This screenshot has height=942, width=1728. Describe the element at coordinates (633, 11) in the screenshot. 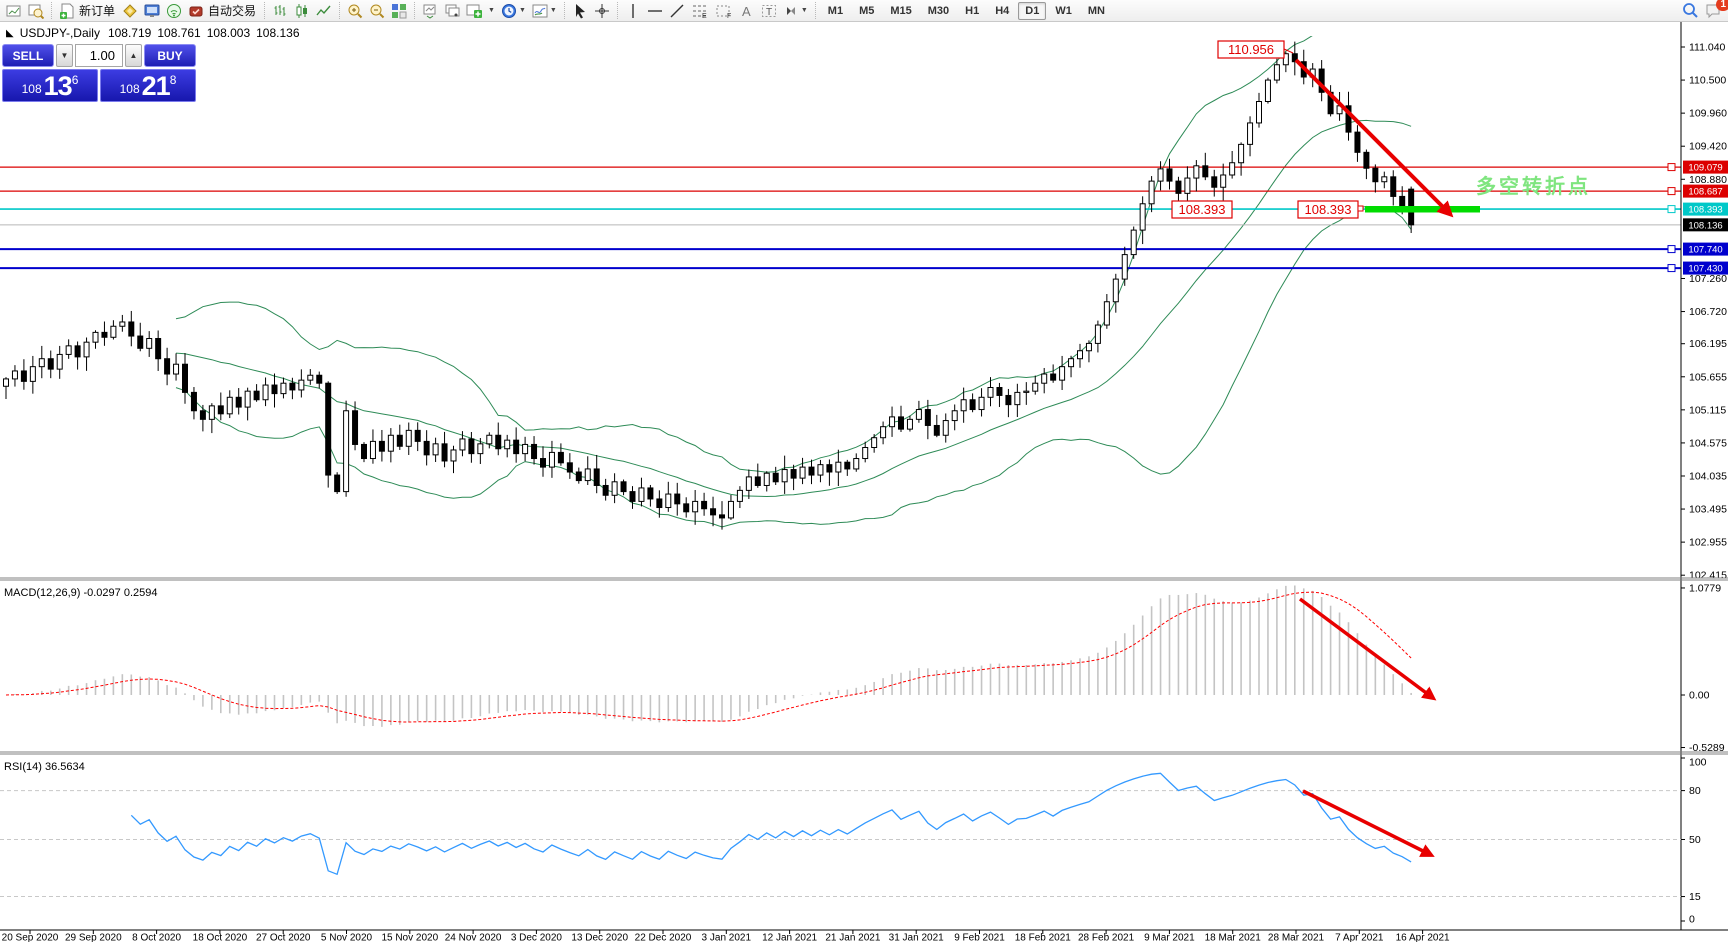

I see `vertical-line-tool-icon` at that location.